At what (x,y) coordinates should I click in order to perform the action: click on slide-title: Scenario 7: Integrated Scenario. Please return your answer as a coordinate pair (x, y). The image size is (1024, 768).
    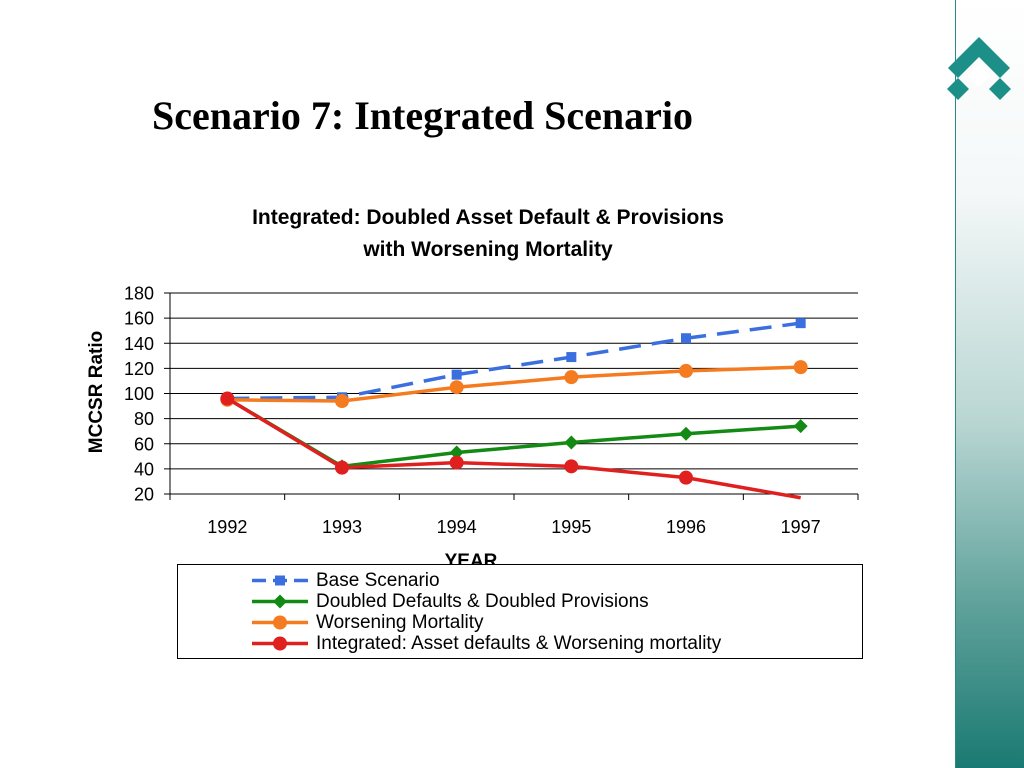
    Looking at the image, I should click on (423, 115).